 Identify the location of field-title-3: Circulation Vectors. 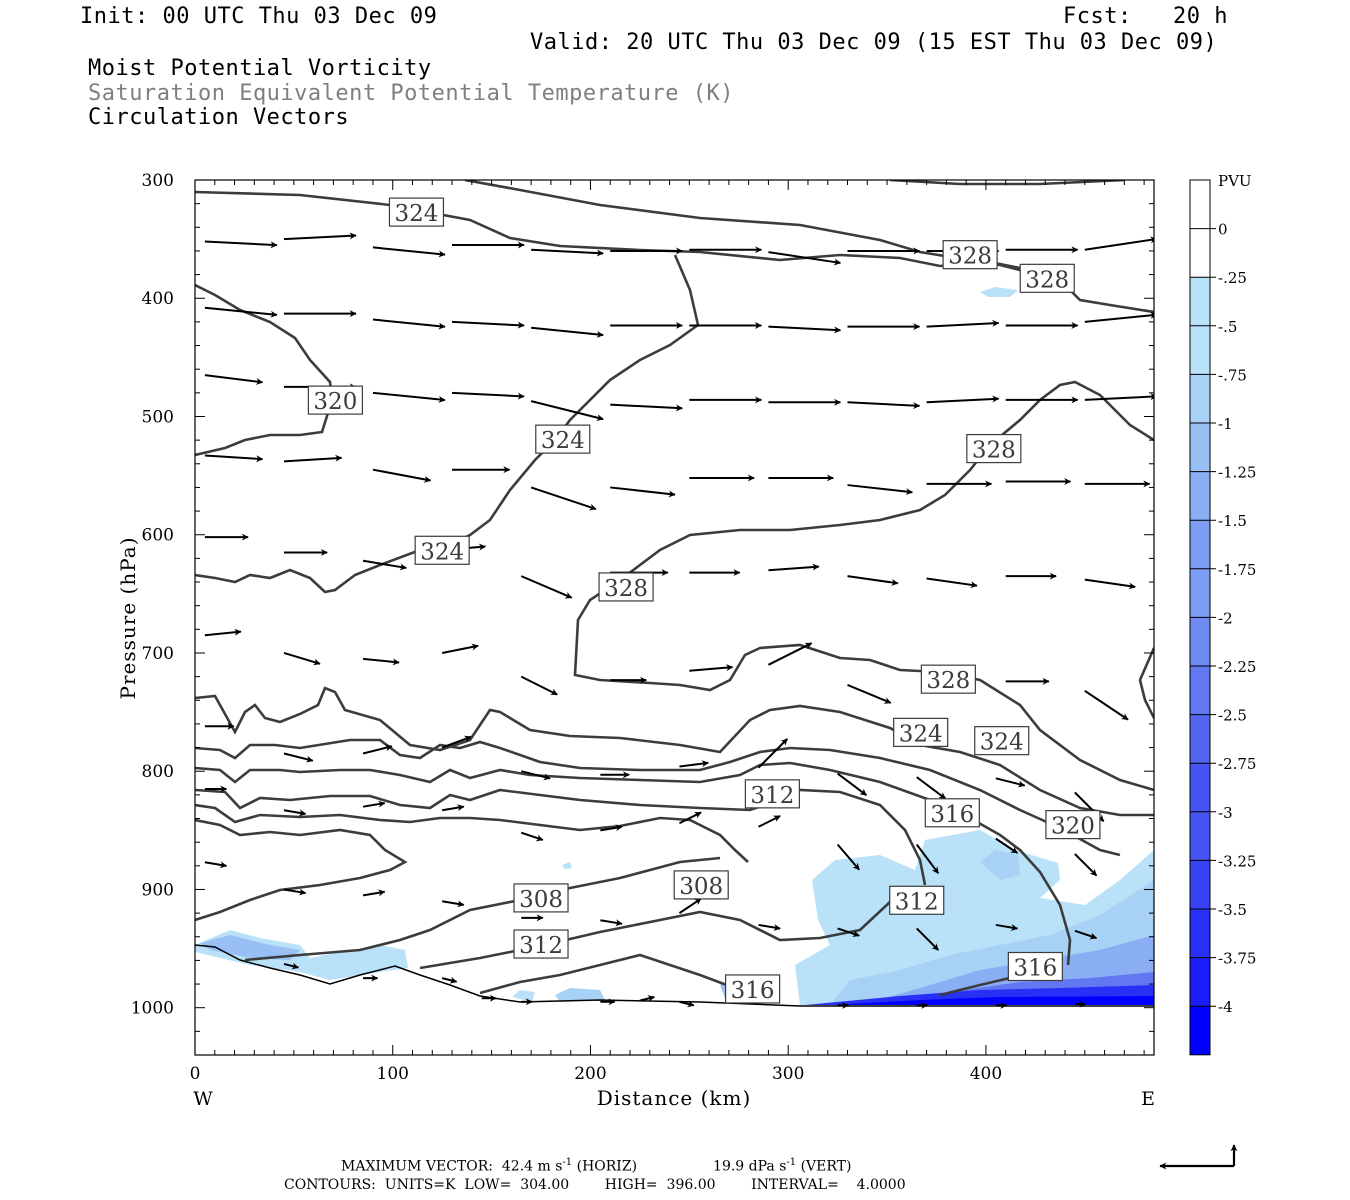
(219, 117).